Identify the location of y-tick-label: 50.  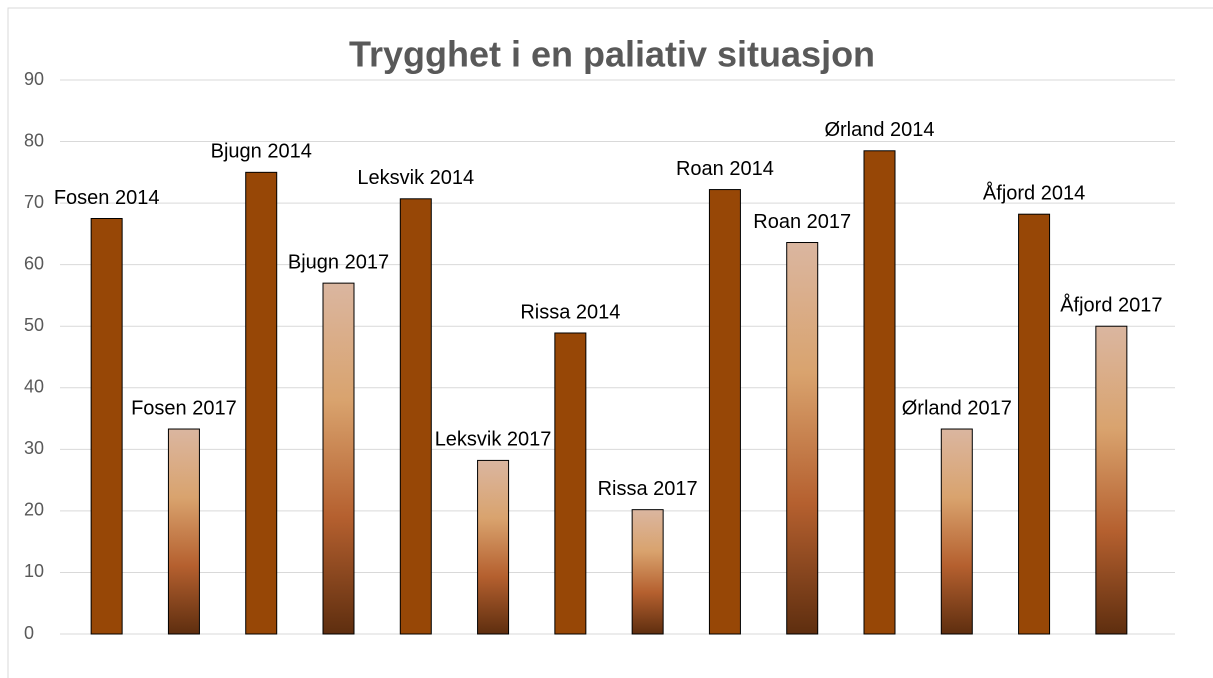
(34, 325).